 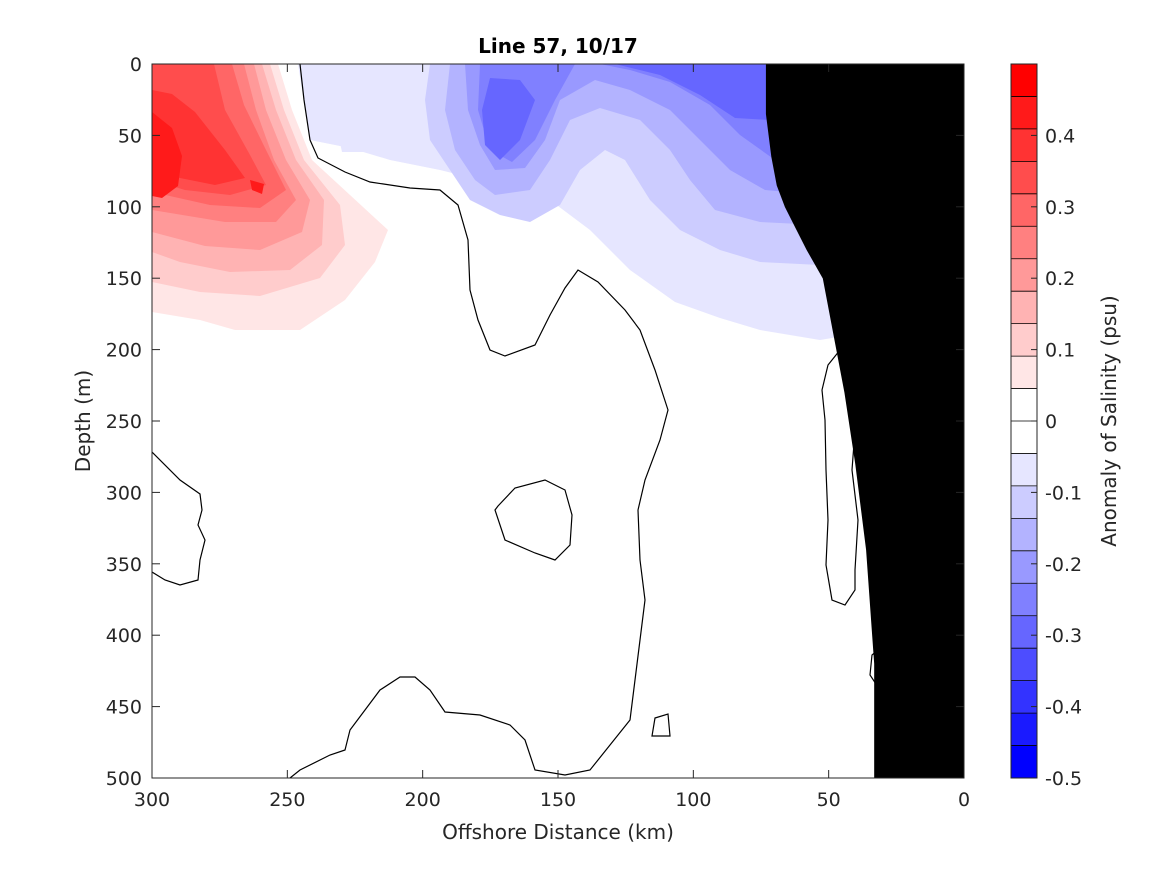 What do you see at coordinates (1063, 493) in the screenshot?
I see `colorbar-tick-label: -0.1` at bounding box center [1063, 493].